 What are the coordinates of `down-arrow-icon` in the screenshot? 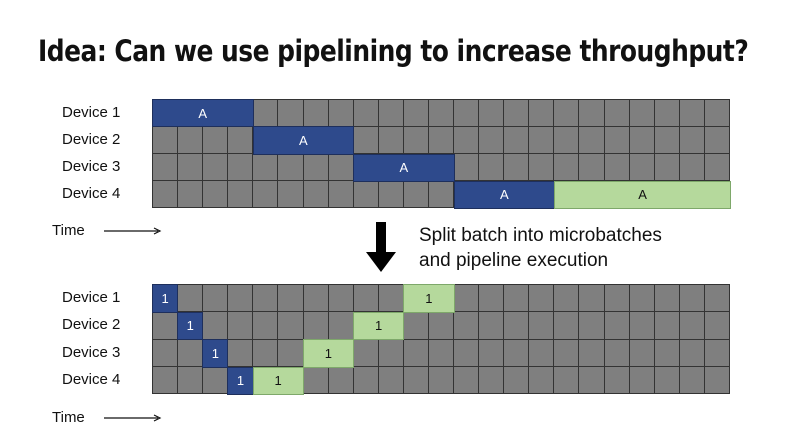 It's located at (381, 247).